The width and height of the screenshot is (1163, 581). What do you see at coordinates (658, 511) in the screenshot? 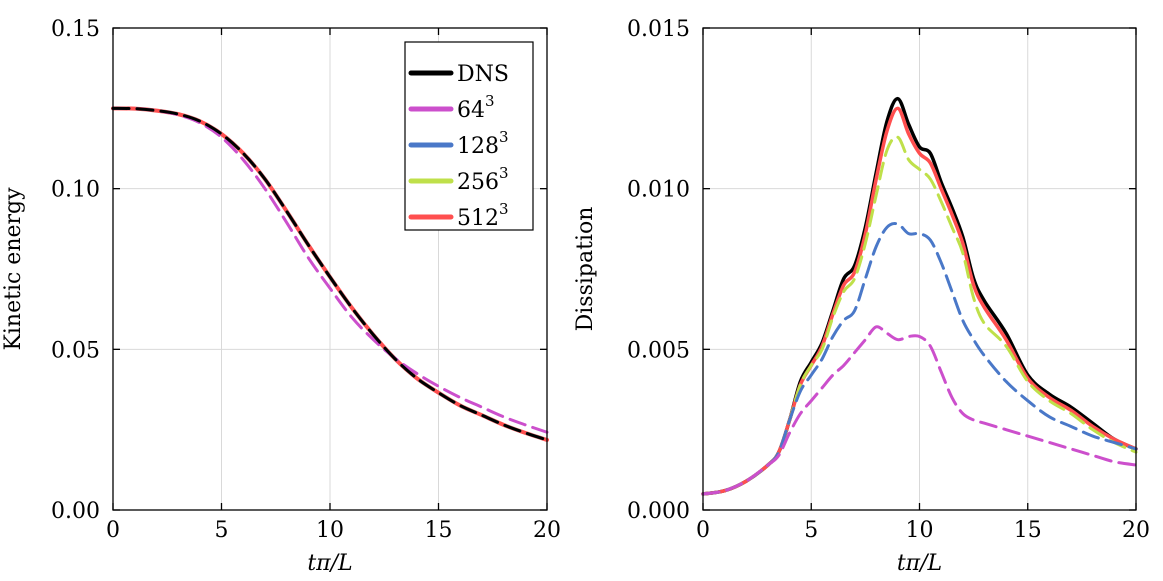
I see `y-tick-label: 0.000` at bounding box center [658, 511].